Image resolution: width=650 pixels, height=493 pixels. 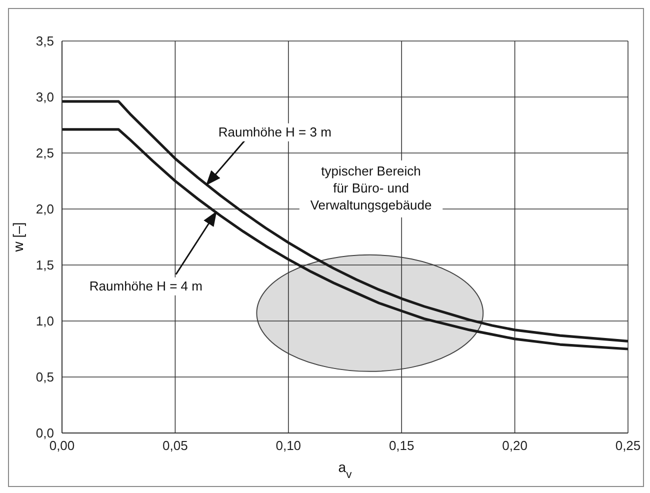 I want to click on y-tick-label: 0,5, so click(x=45, y=377).